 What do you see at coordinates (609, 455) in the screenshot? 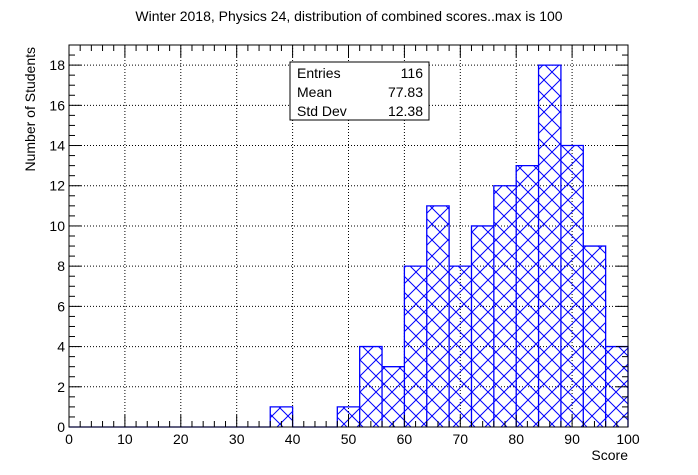
I see `x-axis-label: Score` at bounding box center [609, 455].